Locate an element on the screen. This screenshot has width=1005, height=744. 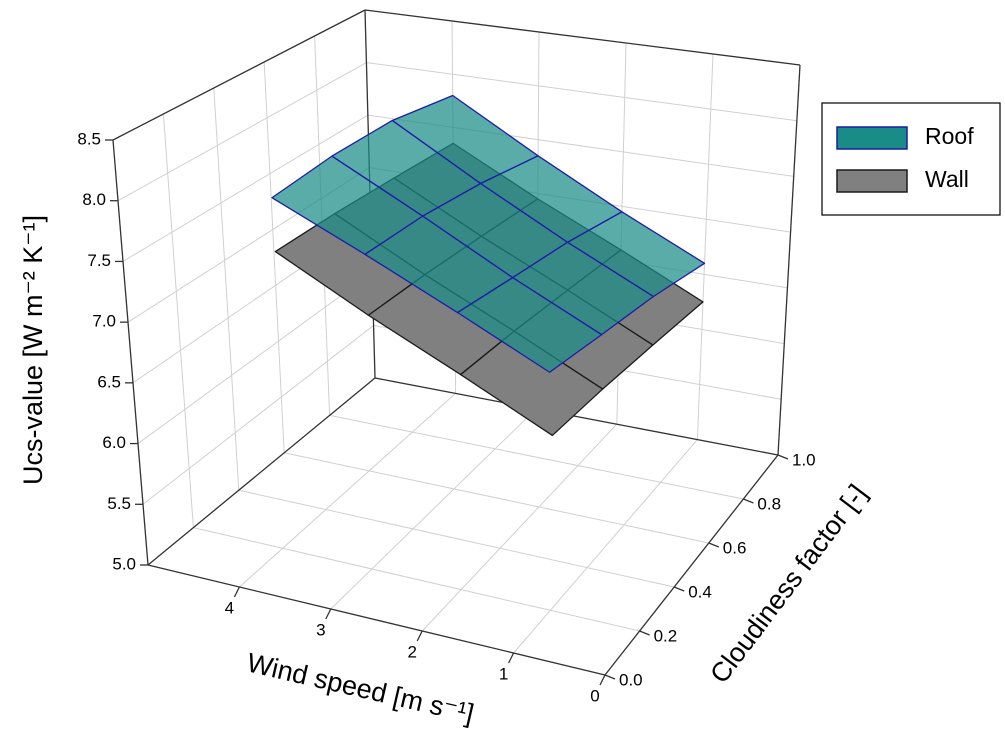
legend-box is located at coordinates (911, 159).